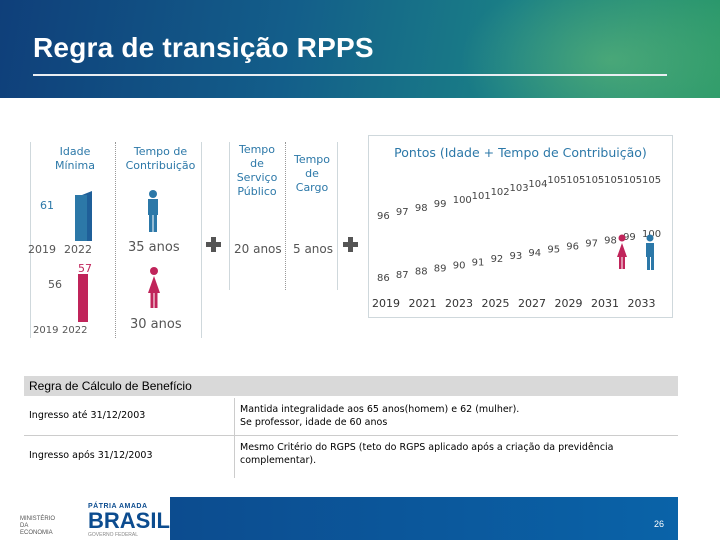 This screenshot has width=720, height=540. What do you see at coordinates (423, 303) in the screenshot?
I see `x-tick-label: 2021` at bounding box center [423, 303].